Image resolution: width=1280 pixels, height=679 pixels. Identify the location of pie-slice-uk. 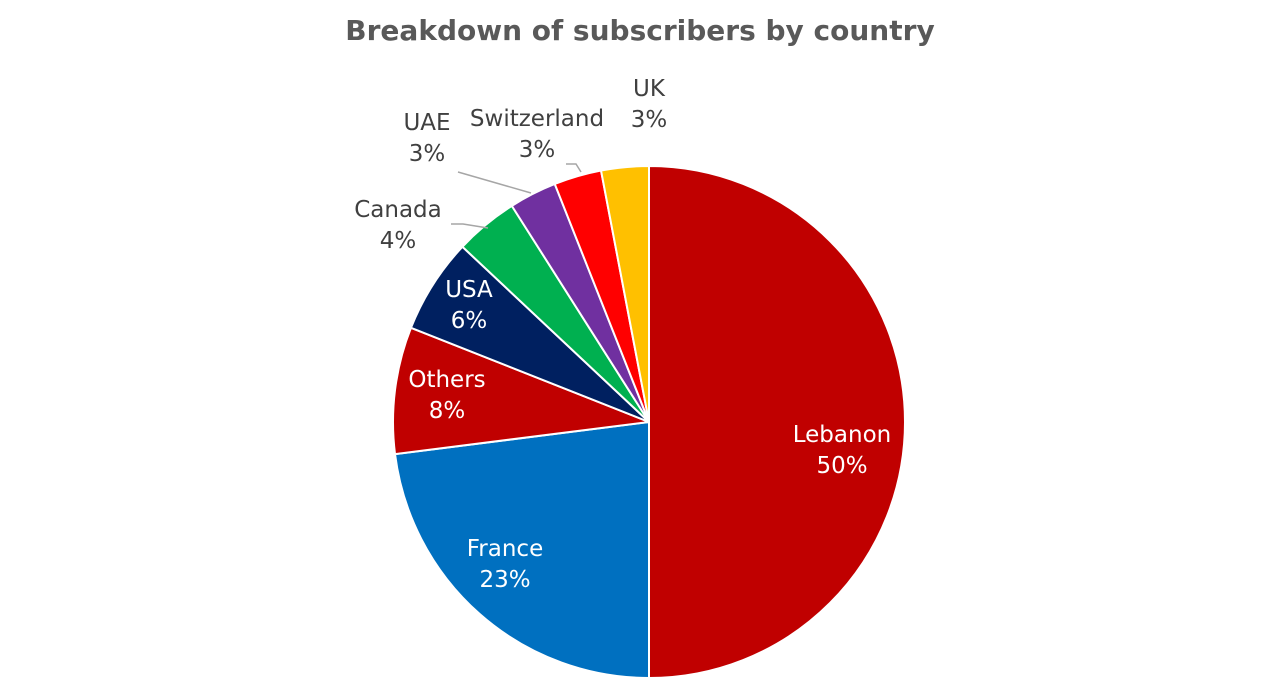
(624, 293).